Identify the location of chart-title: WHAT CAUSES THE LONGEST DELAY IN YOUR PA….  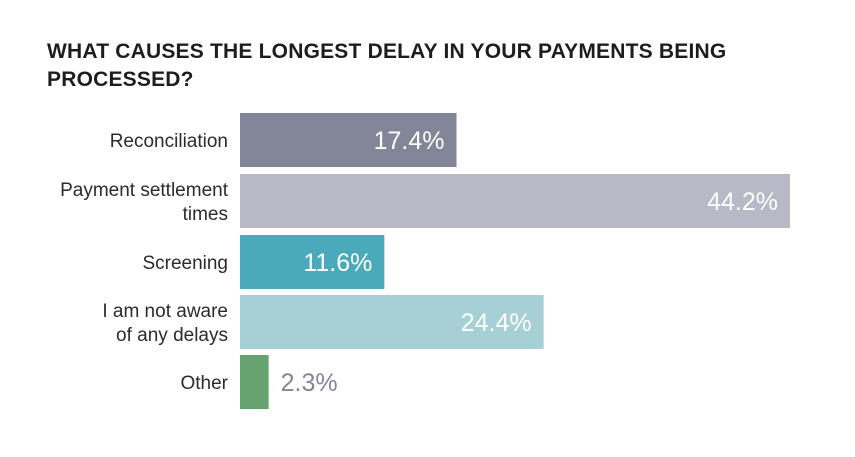
(387, 65).